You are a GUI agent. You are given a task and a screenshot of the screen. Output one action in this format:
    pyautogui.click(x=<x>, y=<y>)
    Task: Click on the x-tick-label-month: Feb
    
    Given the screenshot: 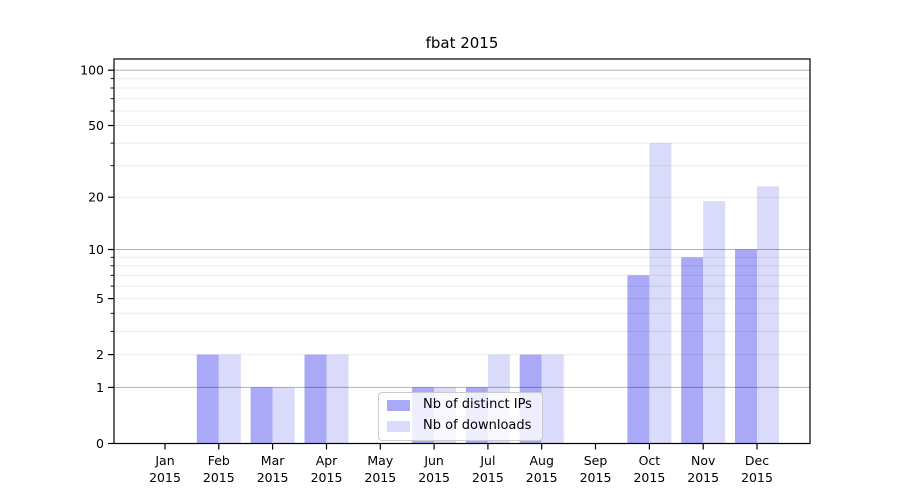 What is the action you would take?
    pyautogui.click(x=219, y=460)
    